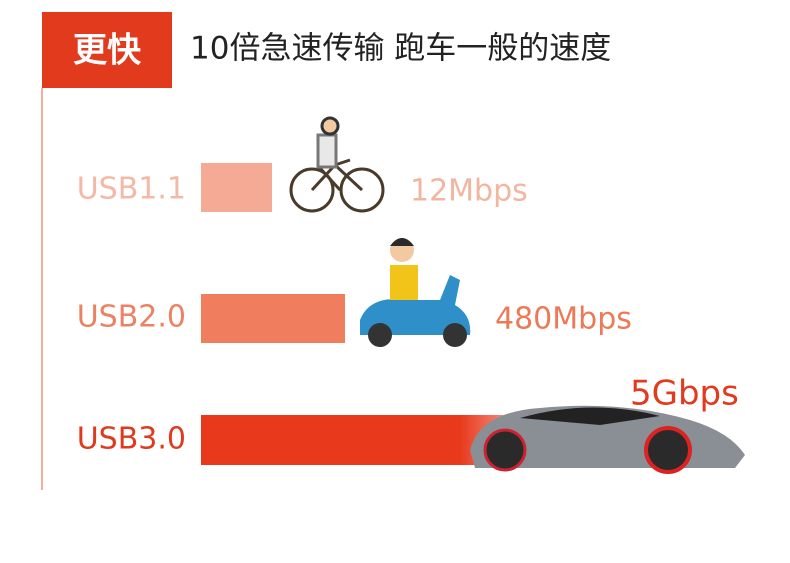  What do you see at coordinates (607, 439) in the screenshot?
I see `sports-car` at bounding box center [607, 439].